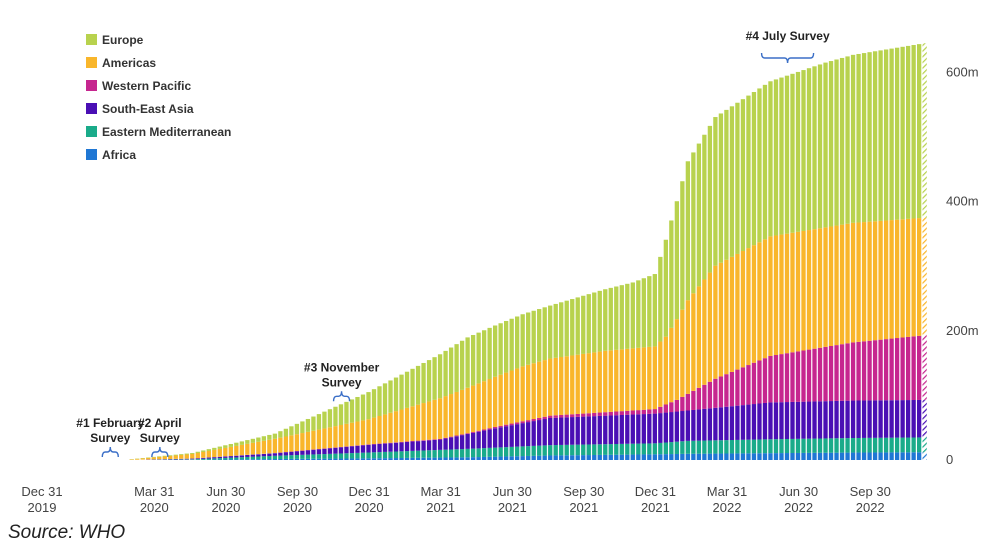 This screenshot has width=1000, height=553. Describe the element at coordinates (798, 507) in the screenshot. I see `x-tick-line2: 2022` at that location.